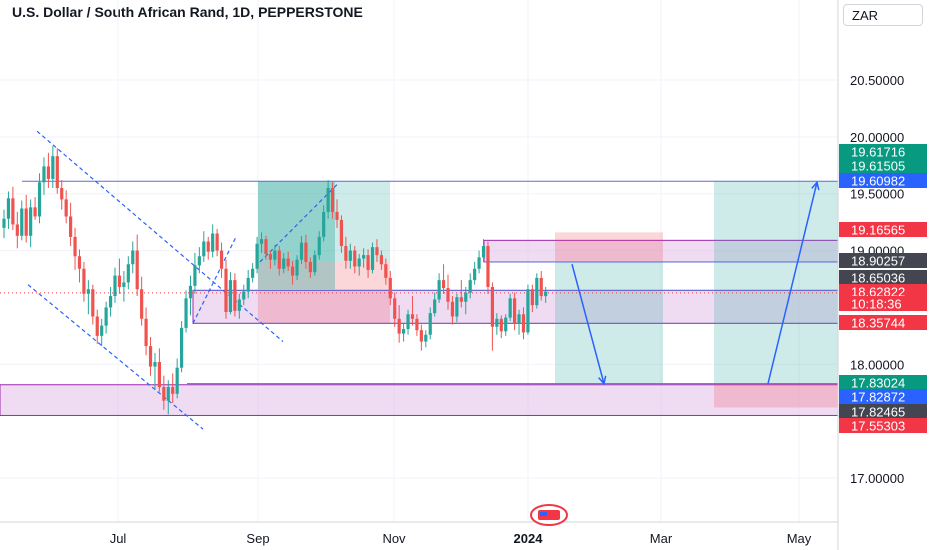 This screenshot has width=932, height=550. I want to click on long-position-2-loss, so click(776, 395).